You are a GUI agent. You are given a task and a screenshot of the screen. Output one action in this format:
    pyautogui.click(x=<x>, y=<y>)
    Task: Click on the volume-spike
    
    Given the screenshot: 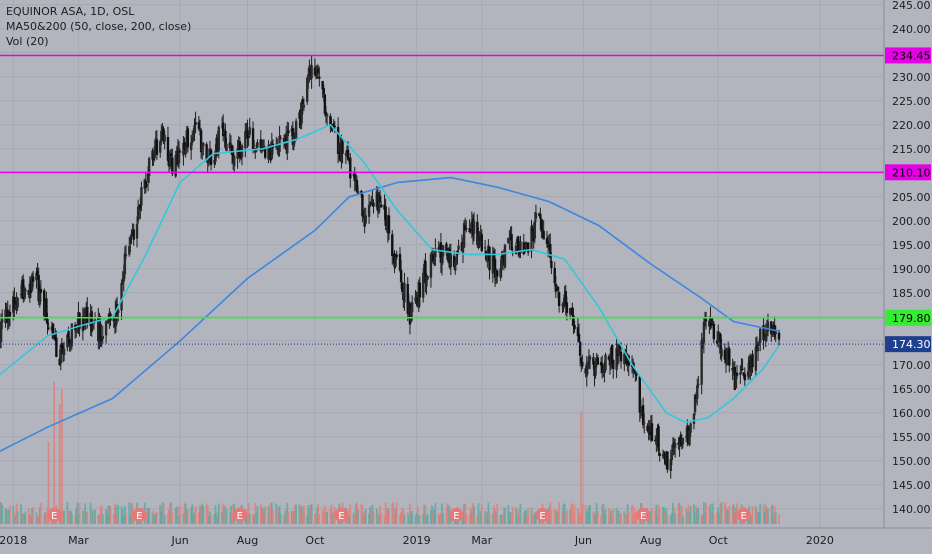 What is the action you would take?
    pyautogui.click(x=54, y=452)
    